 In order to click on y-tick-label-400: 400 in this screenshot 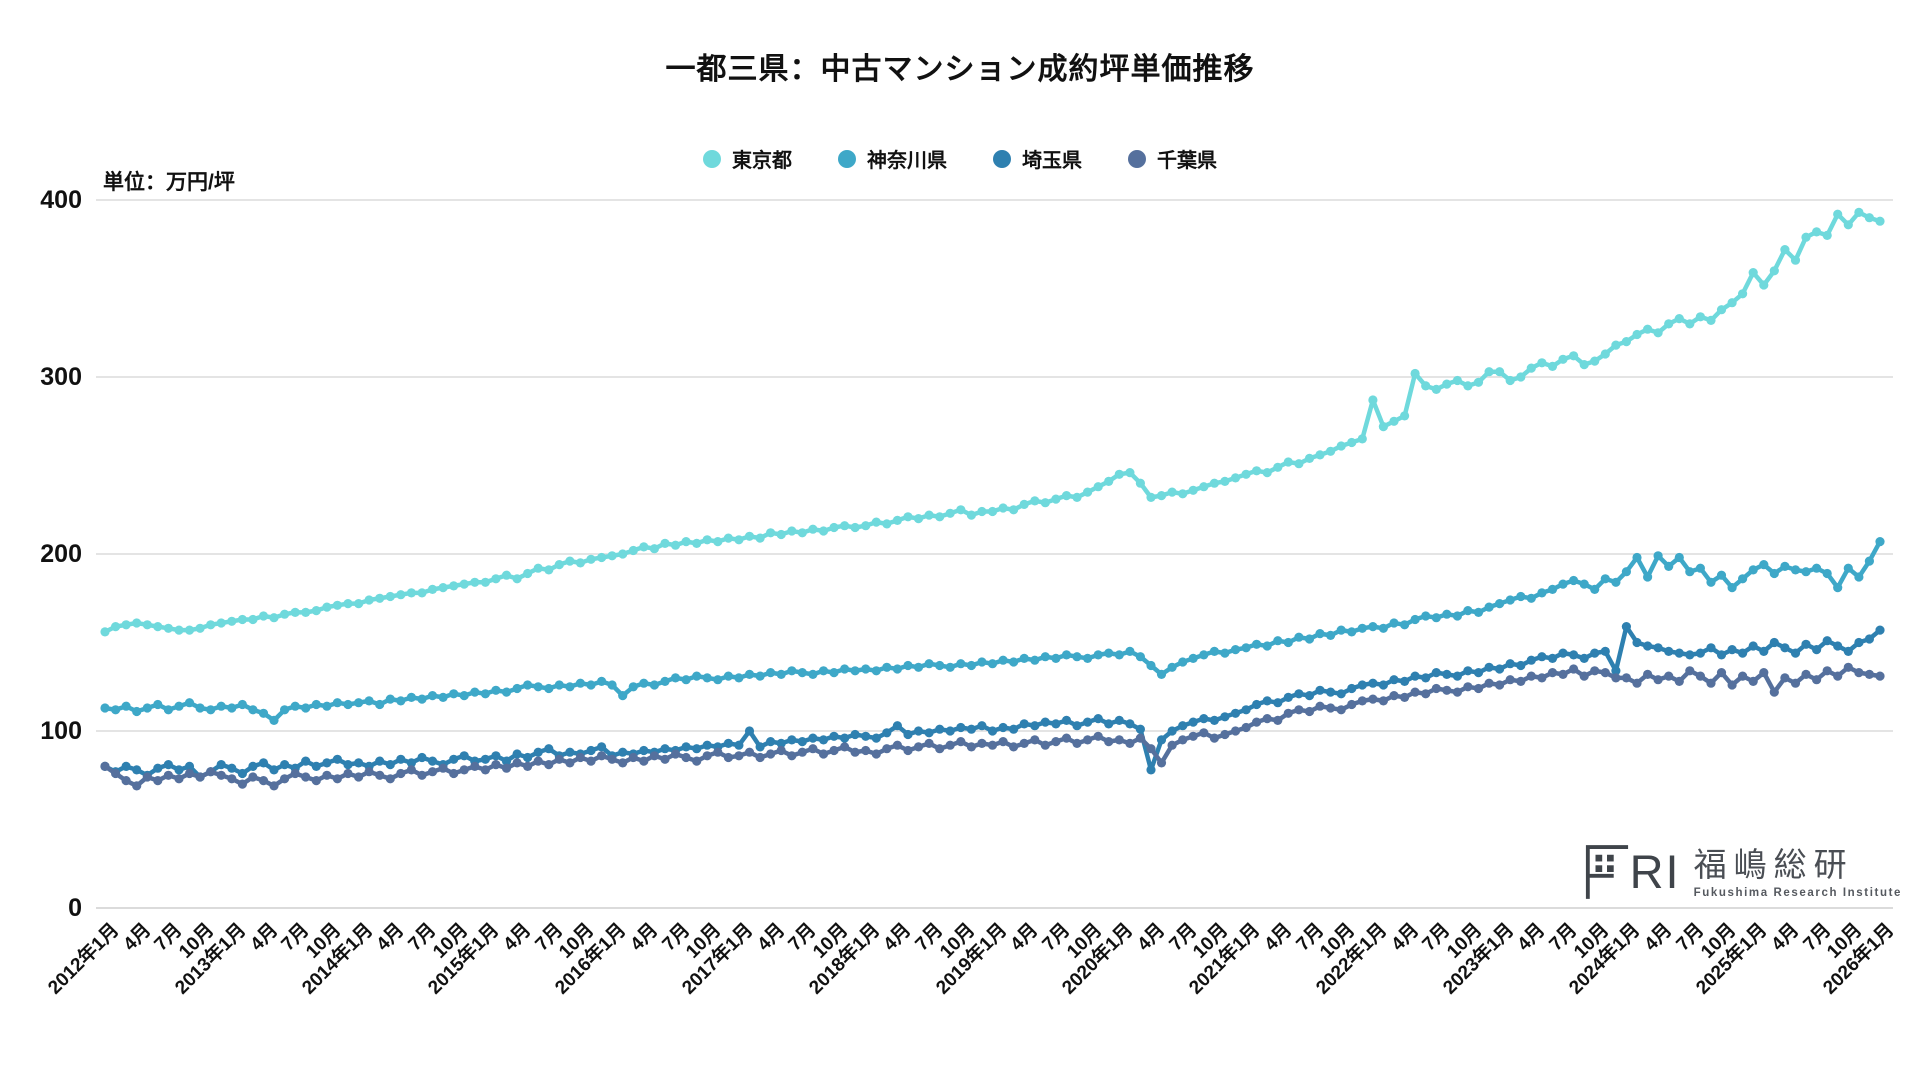, I will do `click(61, 200)`.